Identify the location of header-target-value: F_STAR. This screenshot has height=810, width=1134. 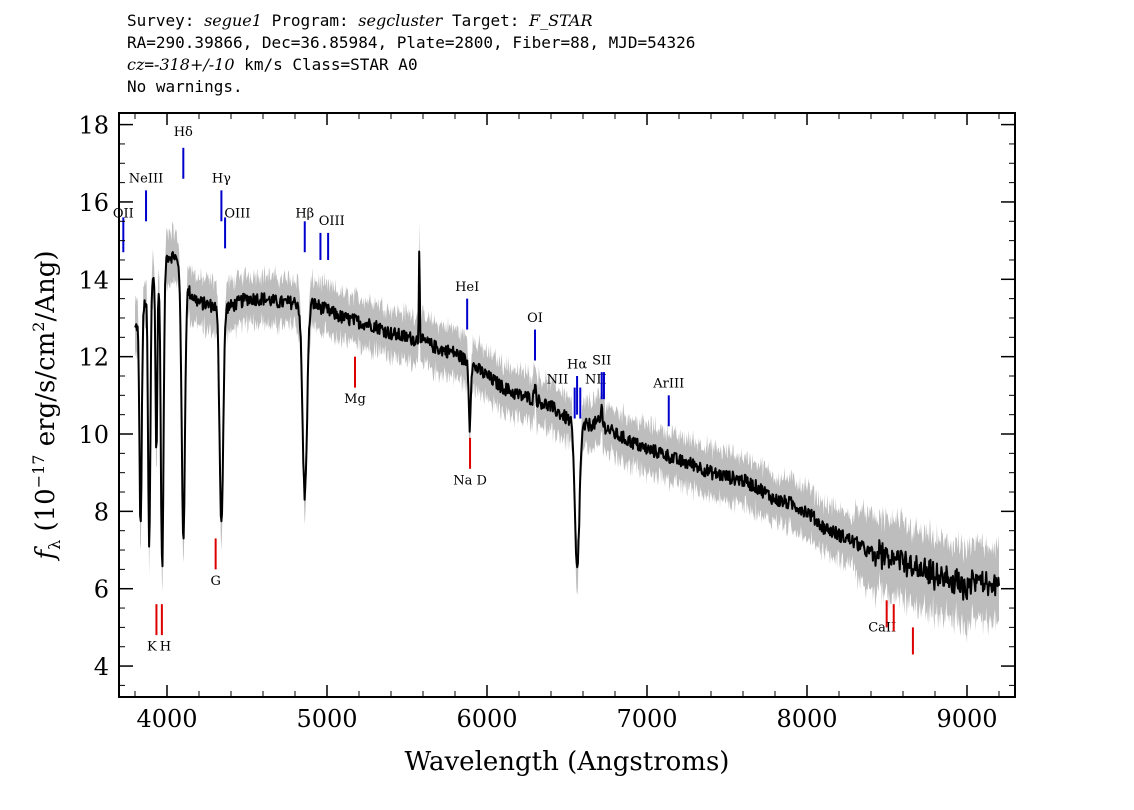
(561, 20).